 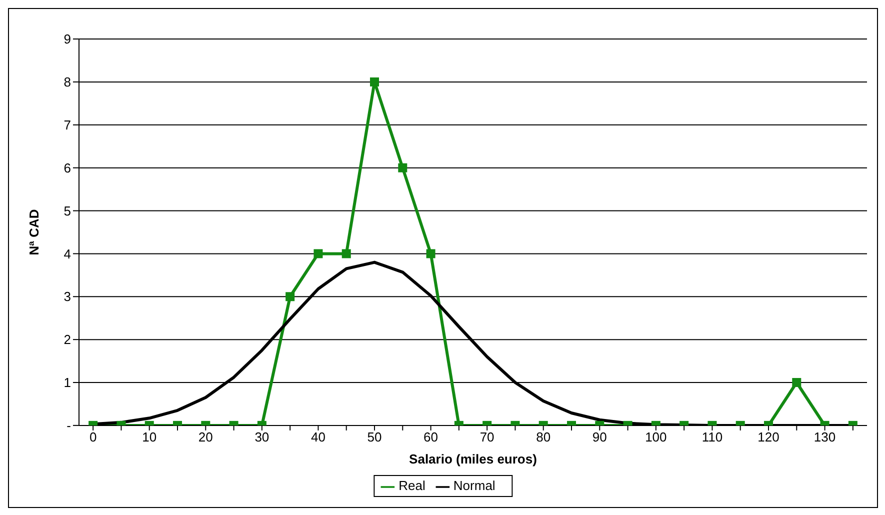 I want to click on y-tick-label: 1, so click(x=67, y=382).